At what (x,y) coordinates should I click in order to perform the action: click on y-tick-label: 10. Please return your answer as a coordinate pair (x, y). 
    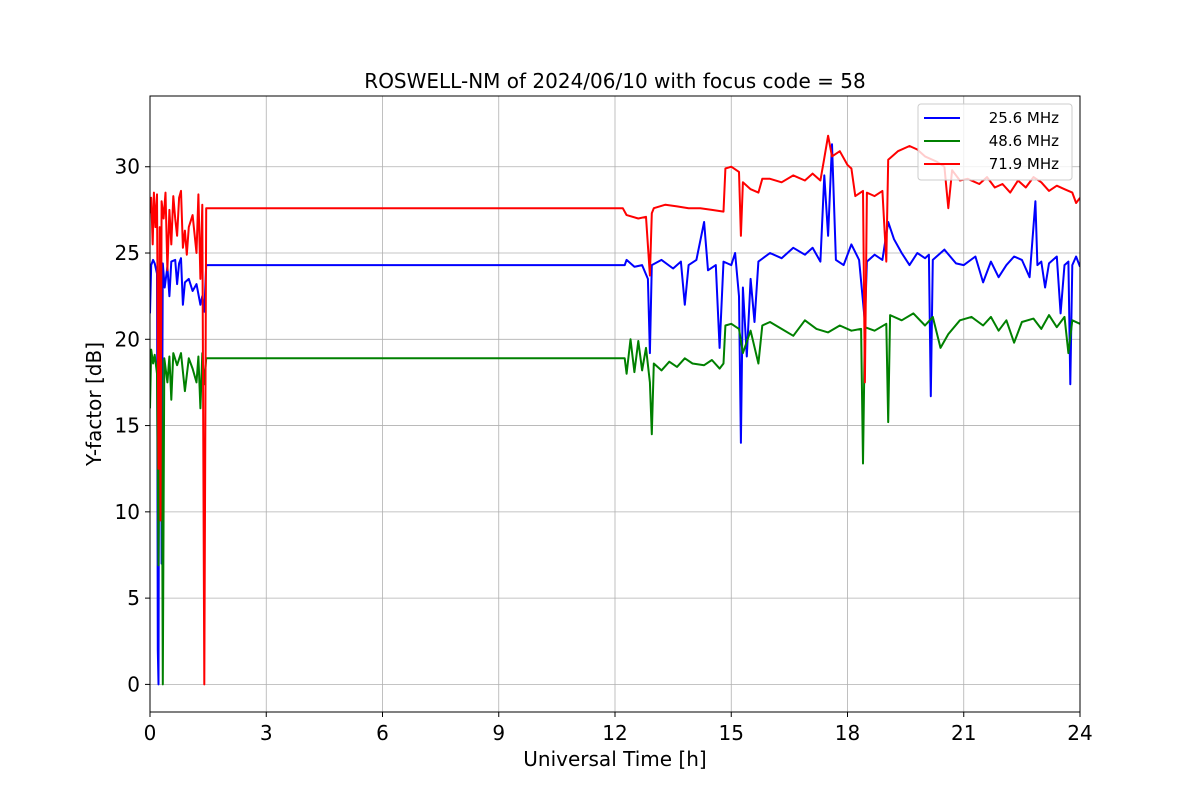
    Looking at the image, I should click on (127, 512).